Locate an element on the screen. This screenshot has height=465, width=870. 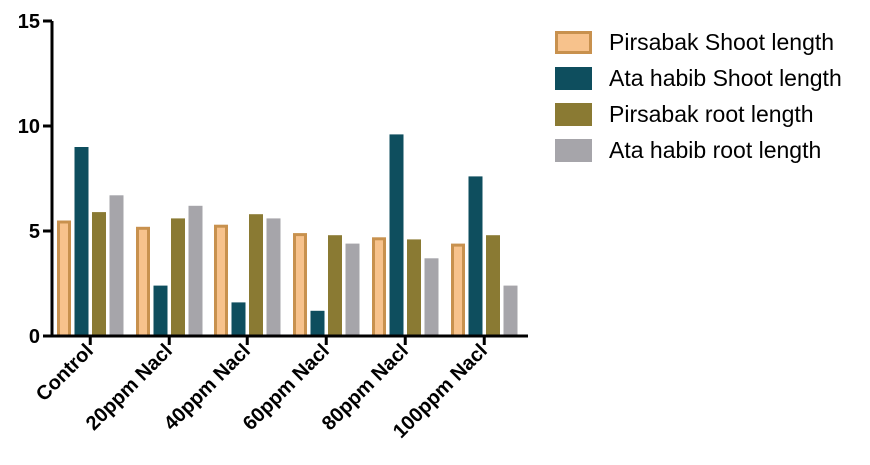
y-tick-label: 15 is located at coordinates (29, 22).